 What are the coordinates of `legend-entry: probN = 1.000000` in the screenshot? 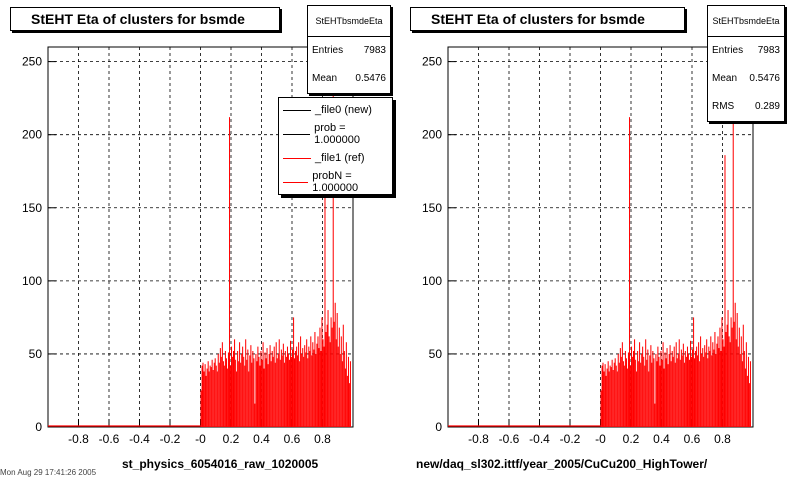 It's located at (335, 182).